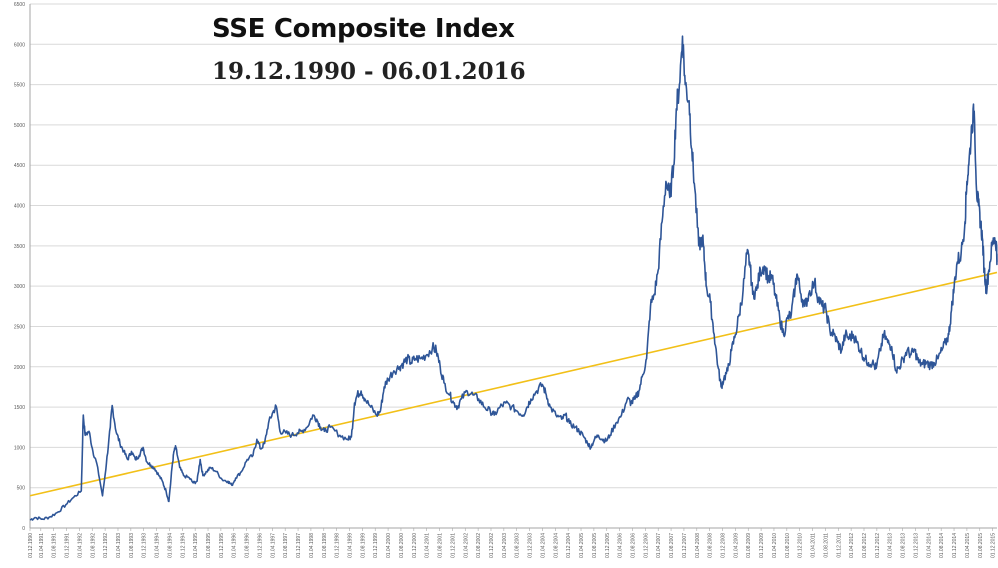  I want to click on y-tick-label: 2500, so click(19, 327).